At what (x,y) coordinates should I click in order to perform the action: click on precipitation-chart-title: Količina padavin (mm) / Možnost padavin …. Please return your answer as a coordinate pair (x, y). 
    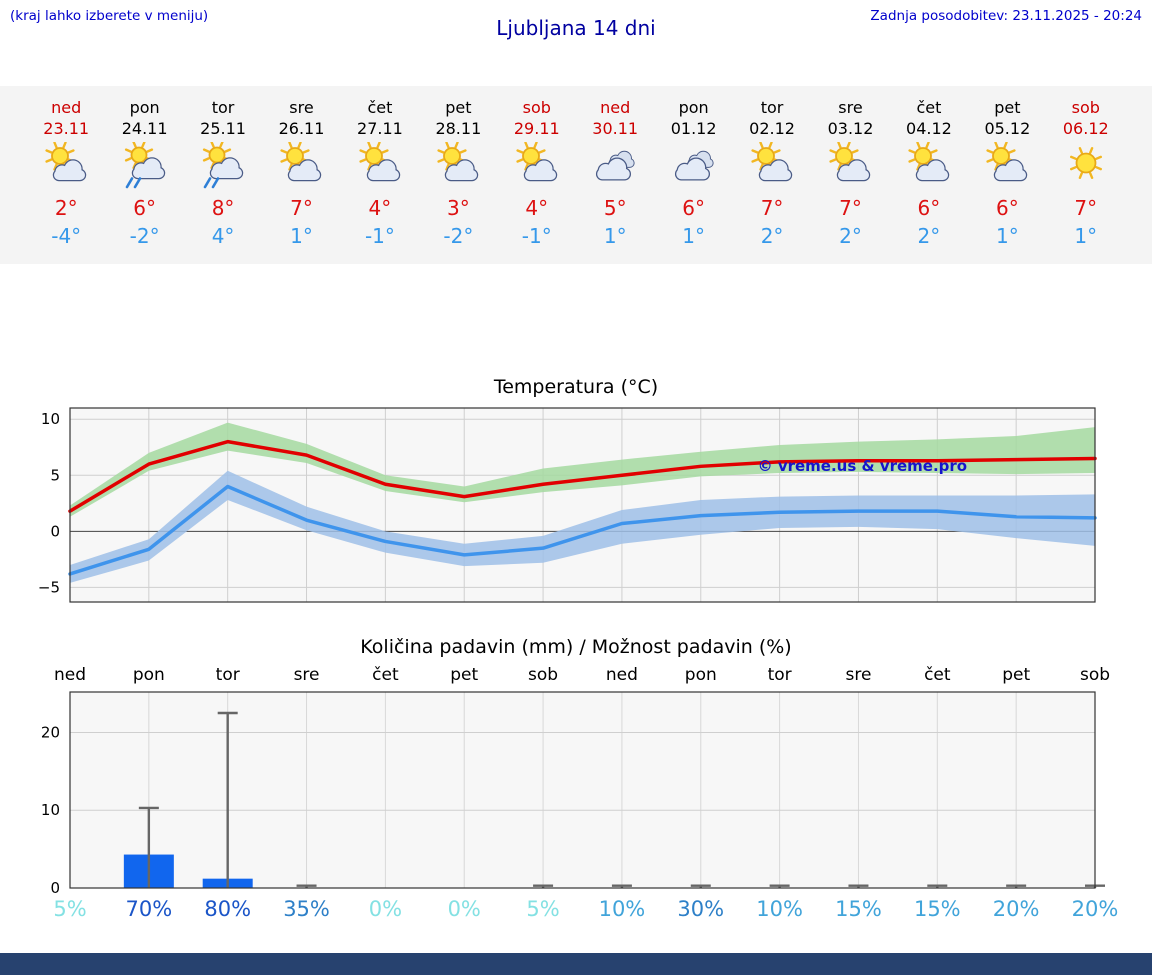
    Looking at the image, I should click on (576, 647).